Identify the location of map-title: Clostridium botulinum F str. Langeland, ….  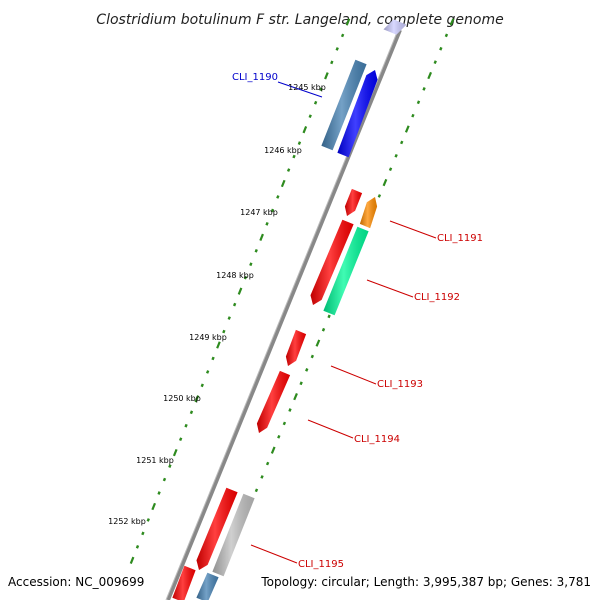
(299, 20).